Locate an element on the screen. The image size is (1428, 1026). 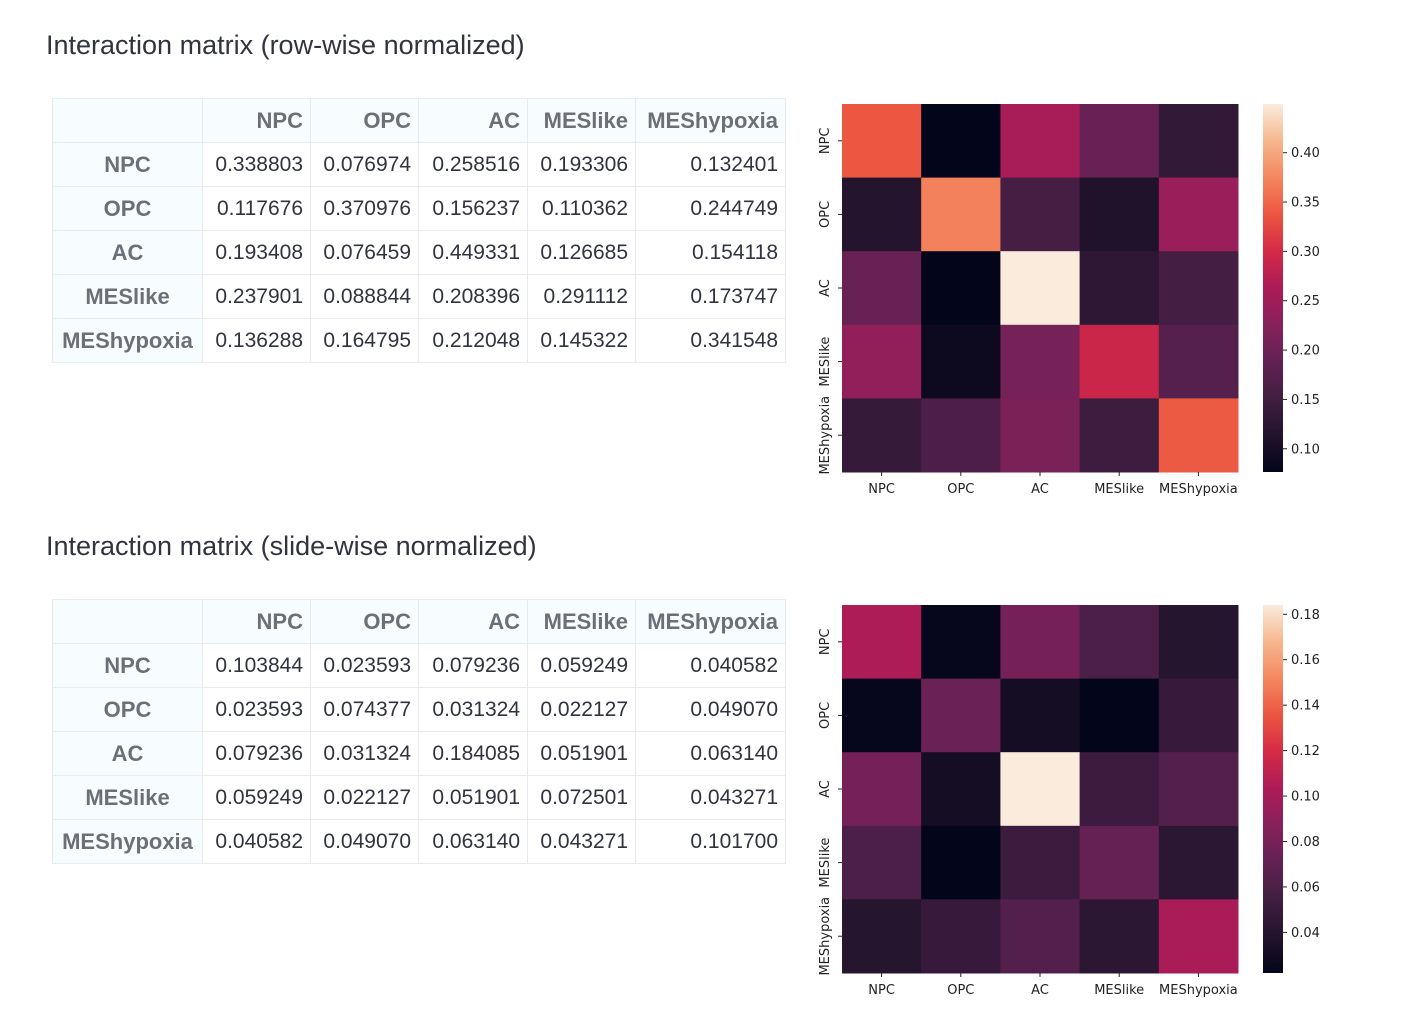
colorbar-tick-label: 0.04 is located at coordinates (1305, 933).